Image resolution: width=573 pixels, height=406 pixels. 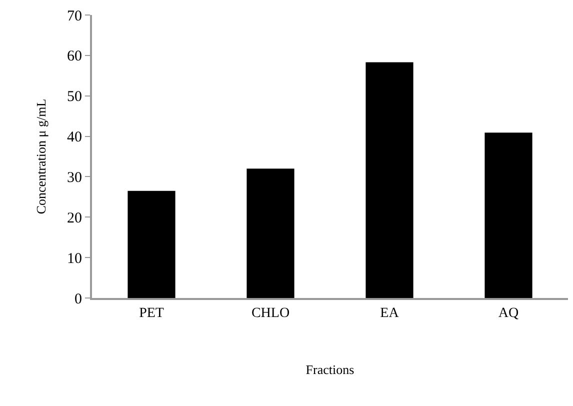 I want to click on y-axis-title: Concentration μ g/mL, so click(x=40, y=156).